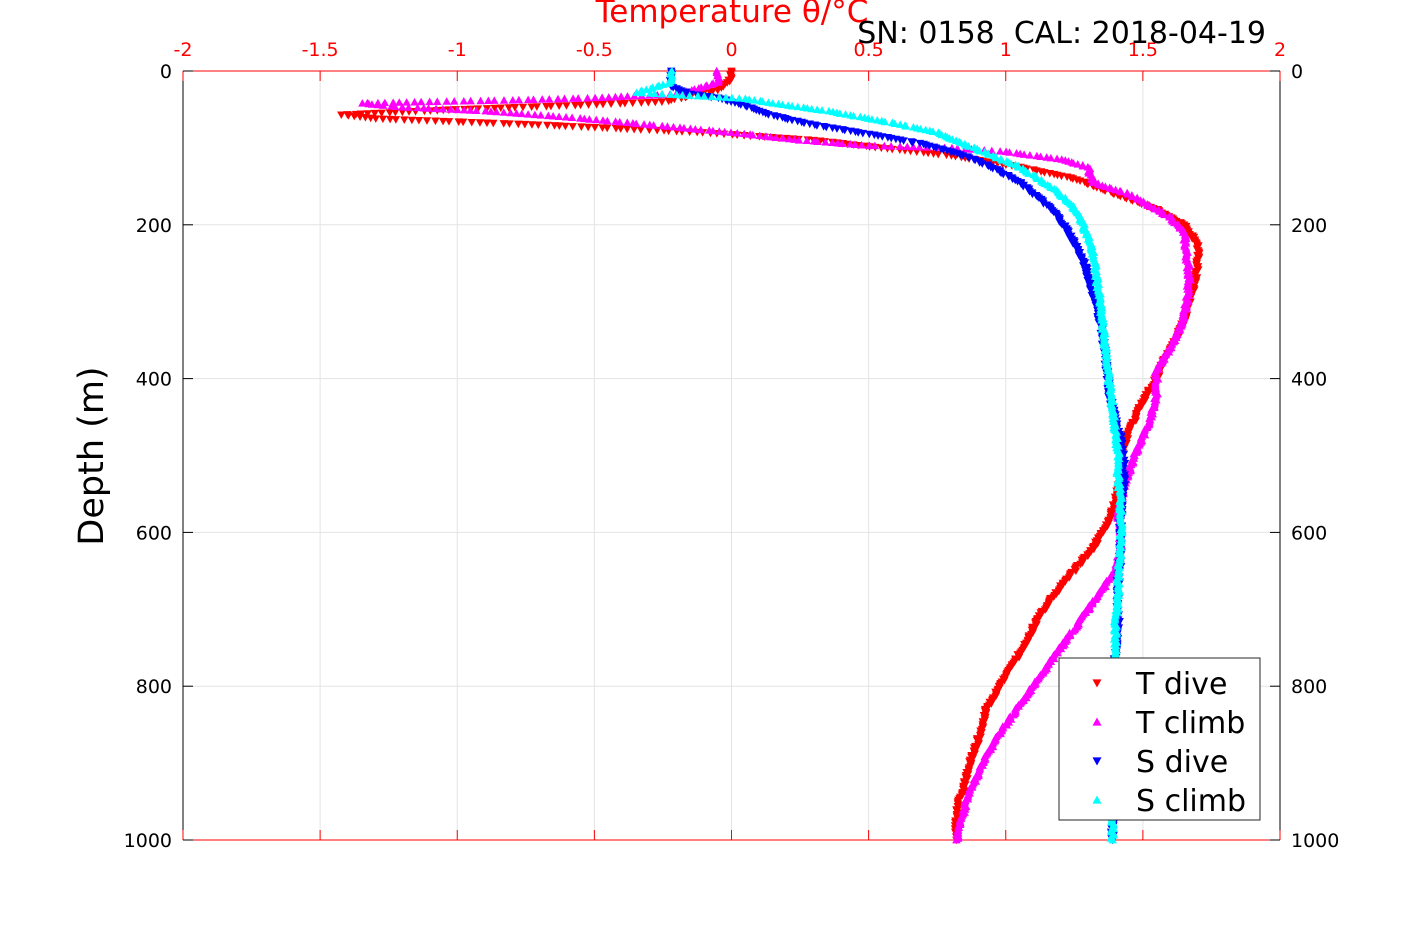 This screenshot has height=945, width=1417. I want to click on x-tick-label: 1, so click(1006, 50).